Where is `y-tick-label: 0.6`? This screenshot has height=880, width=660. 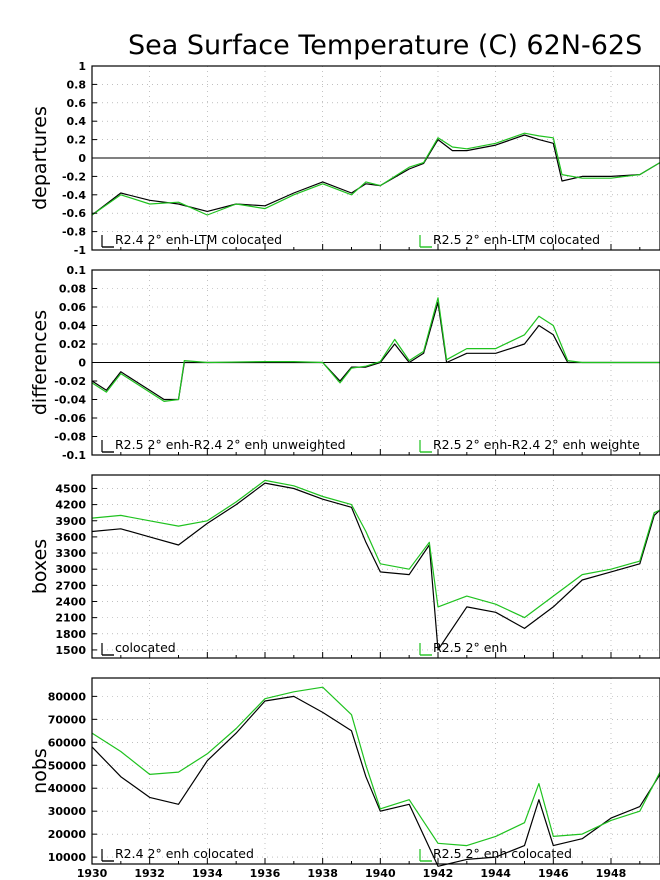 y-tick-label: 0.6 is located at coordinates (77, 103).